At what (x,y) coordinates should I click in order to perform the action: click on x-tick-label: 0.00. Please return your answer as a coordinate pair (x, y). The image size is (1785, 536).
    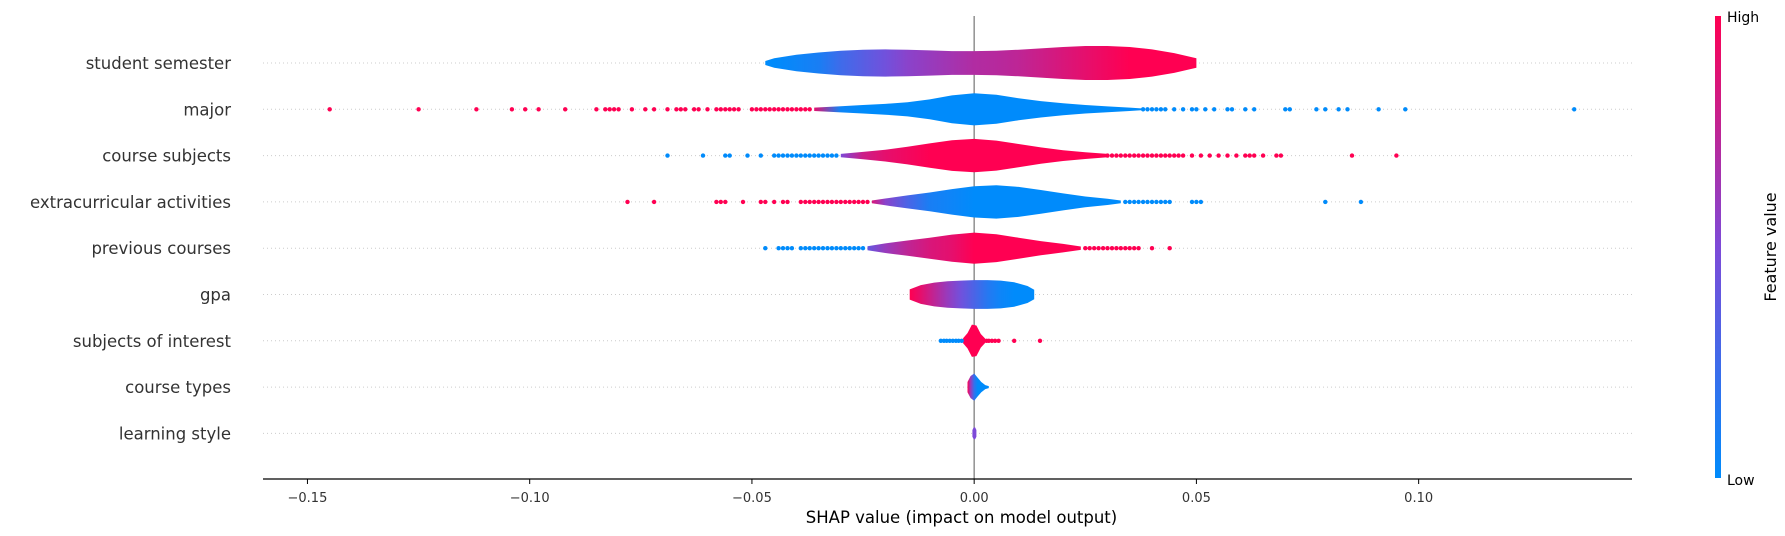
    Looking at the image, I should click on (974, 498).